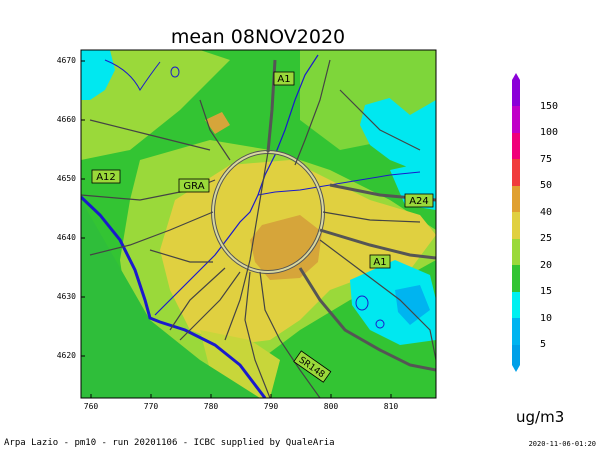 The width and height of the screenshot is (600, 450). What do you see at coordinates (211, 406) in the screenshot?
I see `x-tick-label: 780` at bounding box center [211, 406].